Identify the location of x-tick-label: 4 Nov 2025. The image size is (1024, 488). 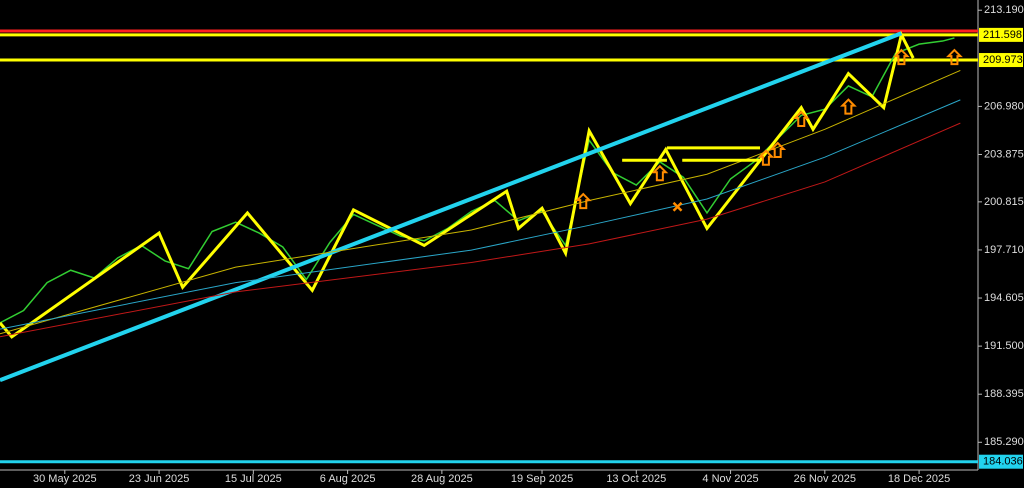
(730, 479).